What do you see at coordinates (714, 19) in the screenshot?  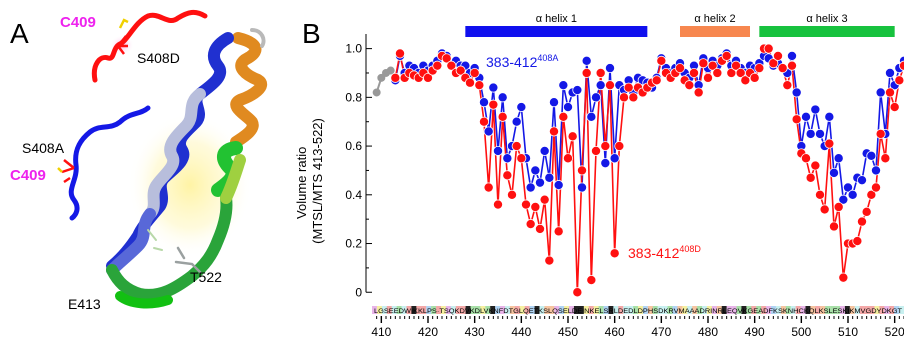 I see `helix-label-2: α helix 2` at bounding box center [714, 19].